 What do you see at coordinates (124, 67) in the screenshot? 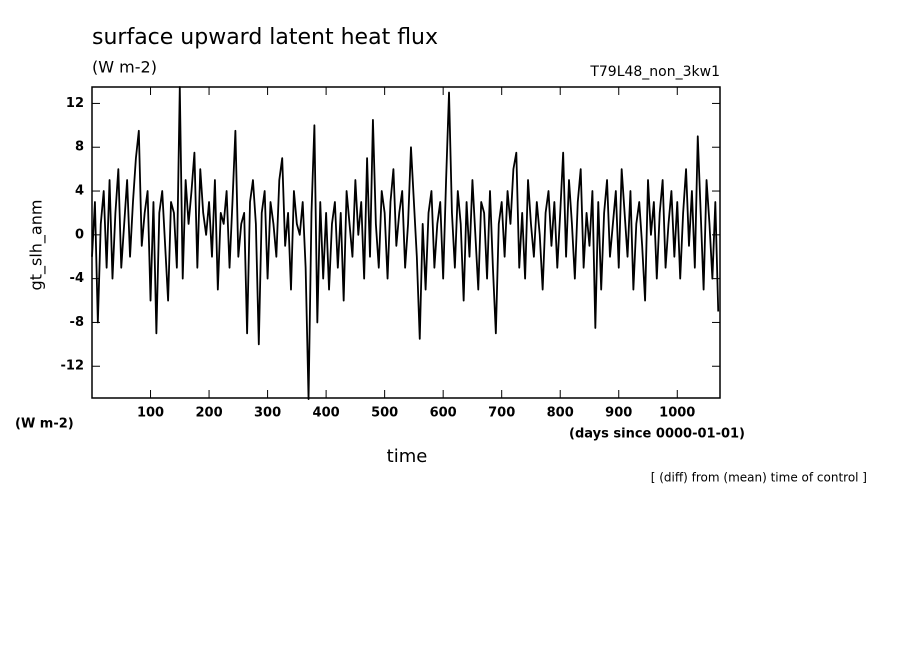
I see `chart-subtitle: (W m-2)` at bounding box center [124, 67].